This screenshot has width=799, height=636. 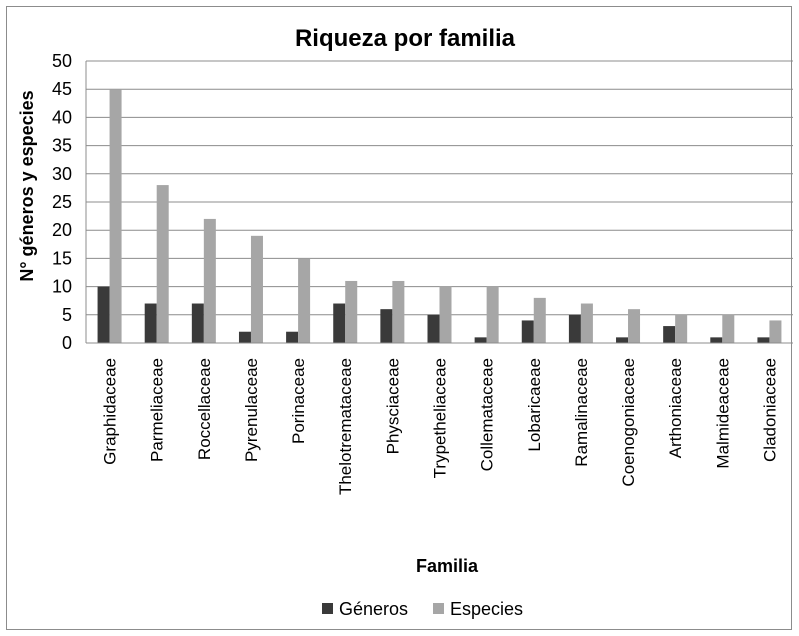 I want to click on category-label: Porinaceae, so click(x=298, y=401).